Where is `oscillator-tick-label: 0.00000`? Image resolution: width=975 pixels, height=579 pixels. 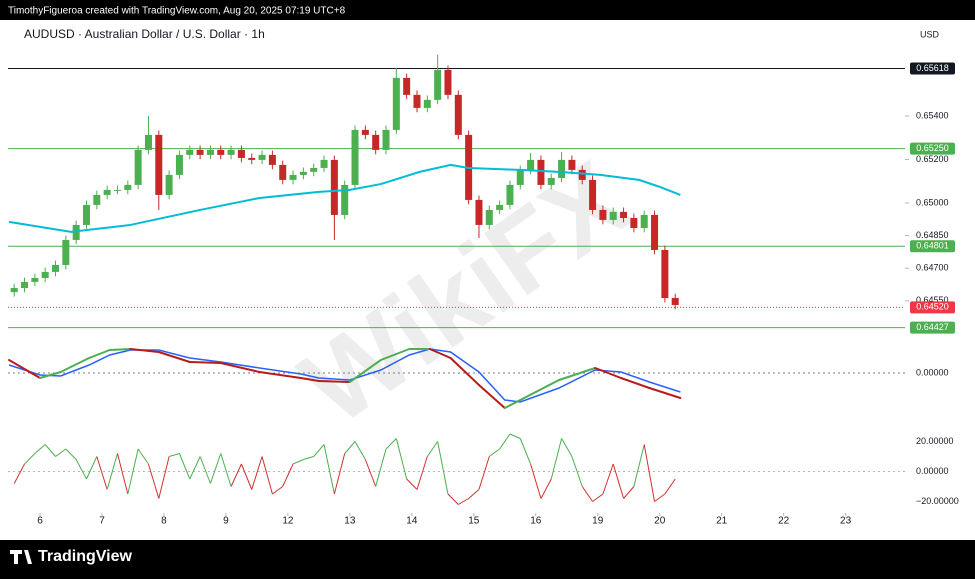 oscillator-tick-label: 0.00000 is located at coordinates (932, 471).